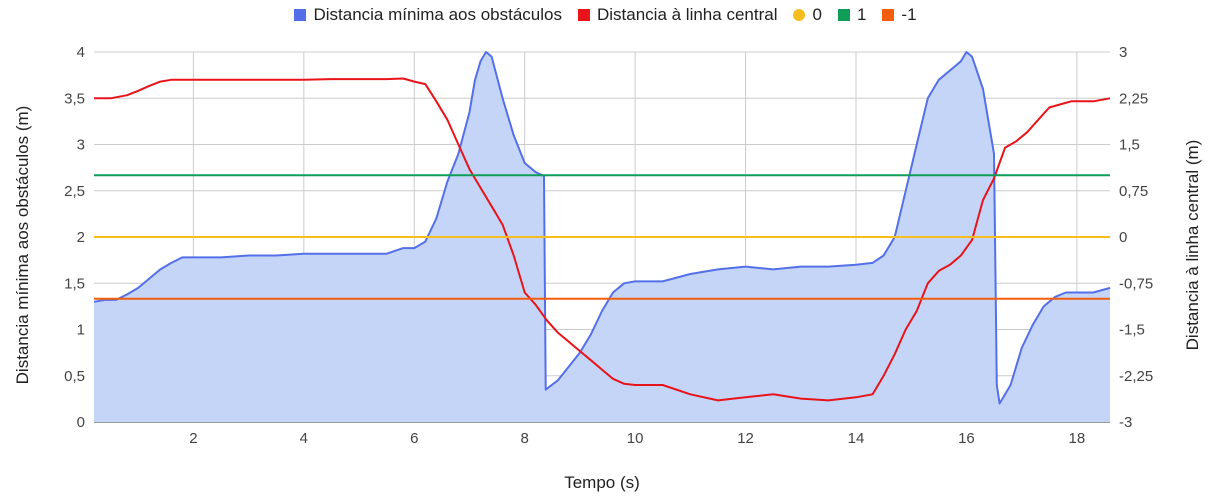  Describe the element at coordinates (909, 14) in the screenshot. I see `legend-label-minus-one: -1` at that location.